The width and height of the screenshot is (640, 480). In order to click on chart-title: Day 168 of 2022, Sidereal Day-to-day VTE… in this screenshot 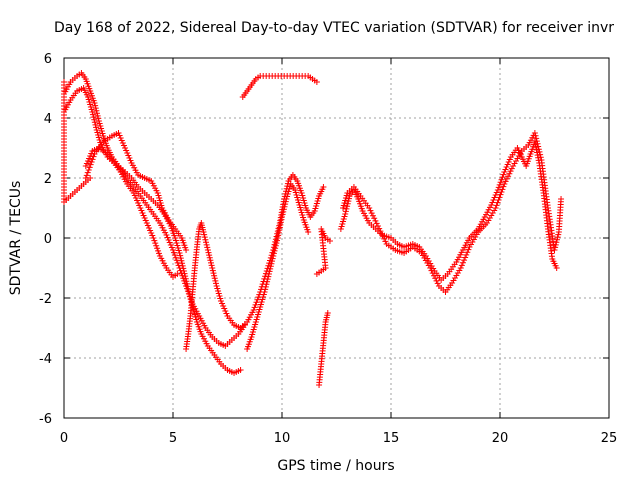, I will do `click(334, 28)`.